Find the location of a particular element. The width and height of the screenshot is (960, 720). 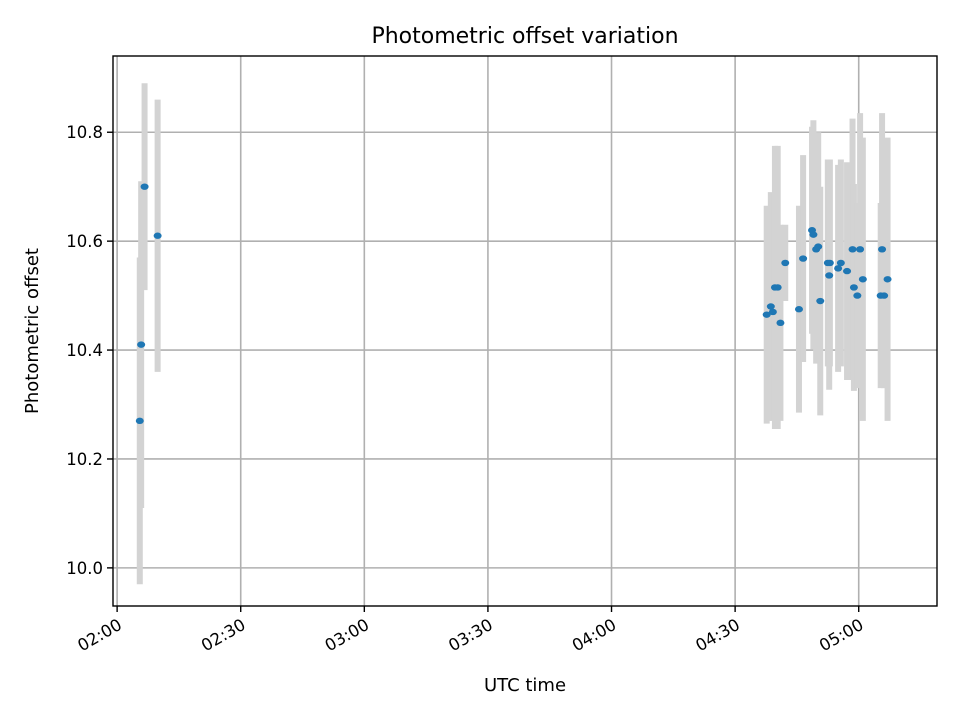

x-tick-label: 02:00 is located at coordinates (99, 635).